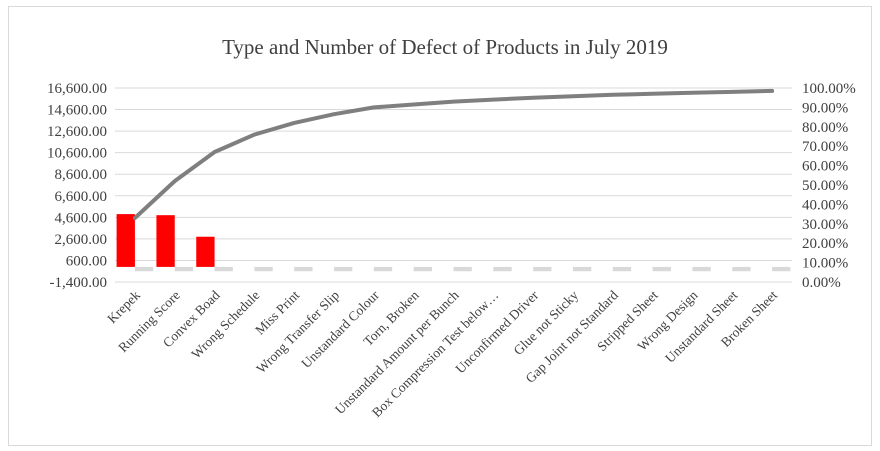  Describe the element at coordinates (701, 326) in the screenshot. I see `category-label: Unstandard Sheet` at that location.